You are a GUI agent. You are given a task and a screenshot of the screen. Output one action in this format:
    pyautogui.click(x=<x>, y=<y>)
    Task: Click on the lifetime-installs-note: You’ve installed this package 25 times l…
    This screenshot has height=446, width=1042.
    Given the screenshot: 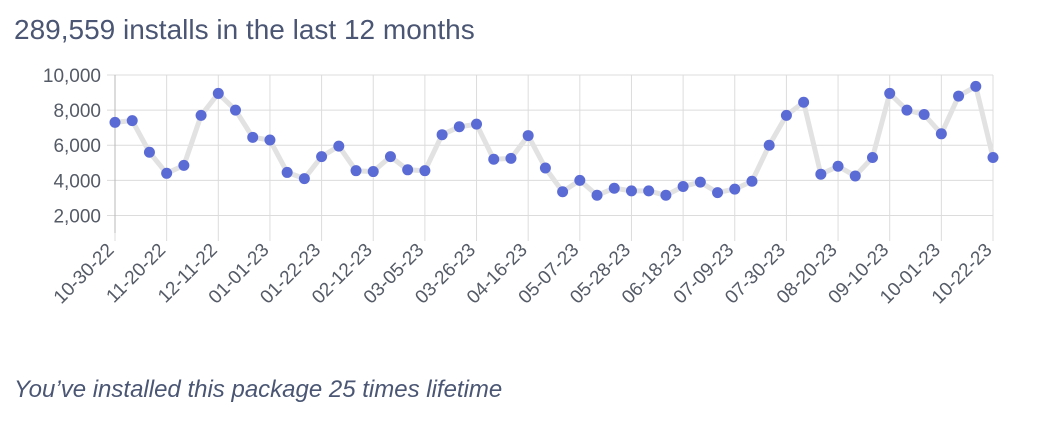 What is the action you would take?
    pyautogui.click(x=258, y=389)
    